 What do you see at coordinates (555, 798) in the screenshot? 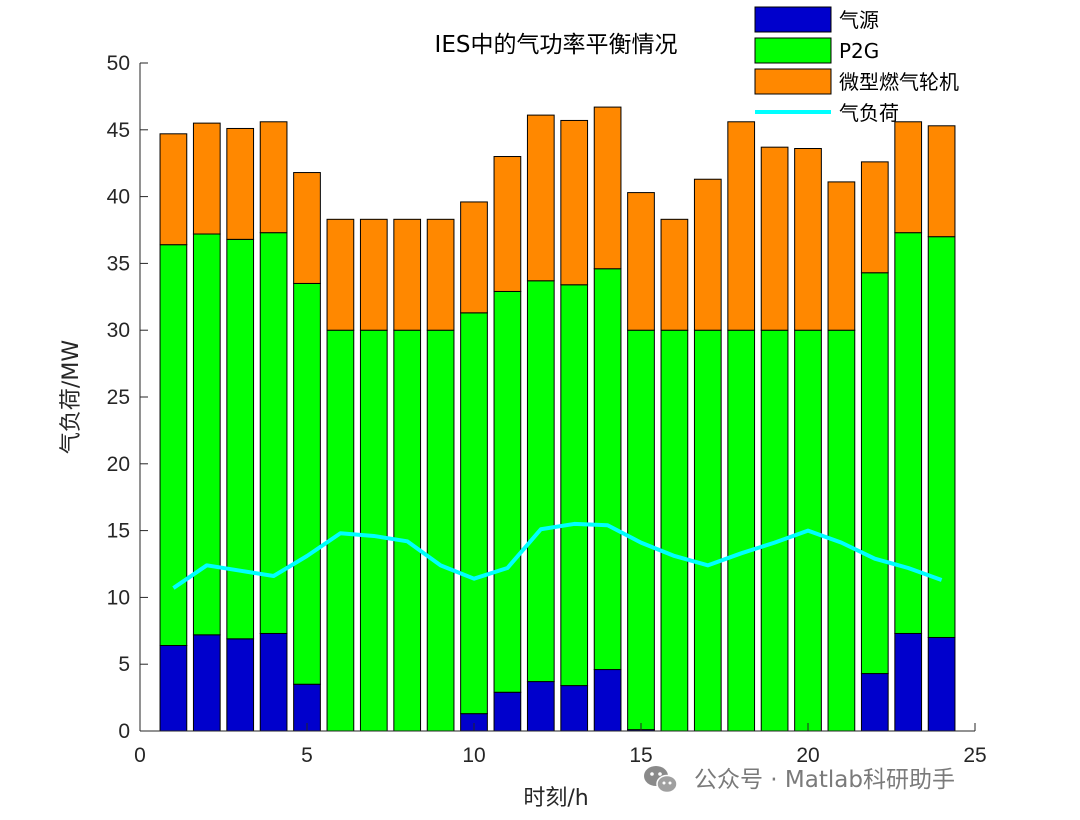
I see `x-axis-label: 时刻/h` at bounding box center [555, 798].